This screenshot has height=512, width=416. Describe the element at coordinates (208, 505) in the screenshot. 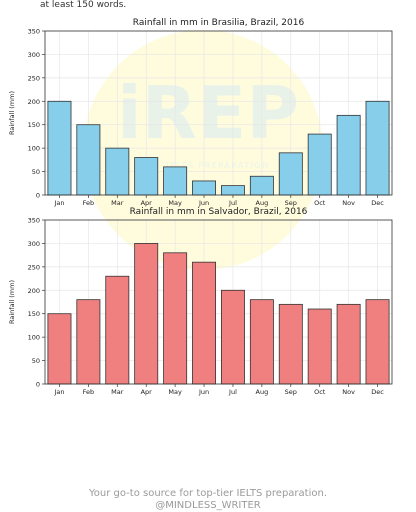

I see `footer-handle: @MINDLESS_WRITER` at that location.